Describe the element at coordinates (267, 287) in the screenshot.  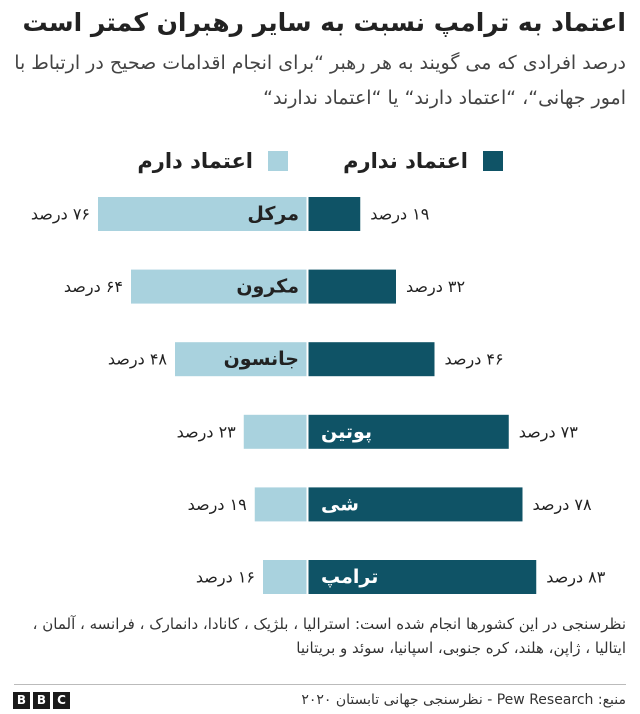
I see `category-label: مکرون` at that location.